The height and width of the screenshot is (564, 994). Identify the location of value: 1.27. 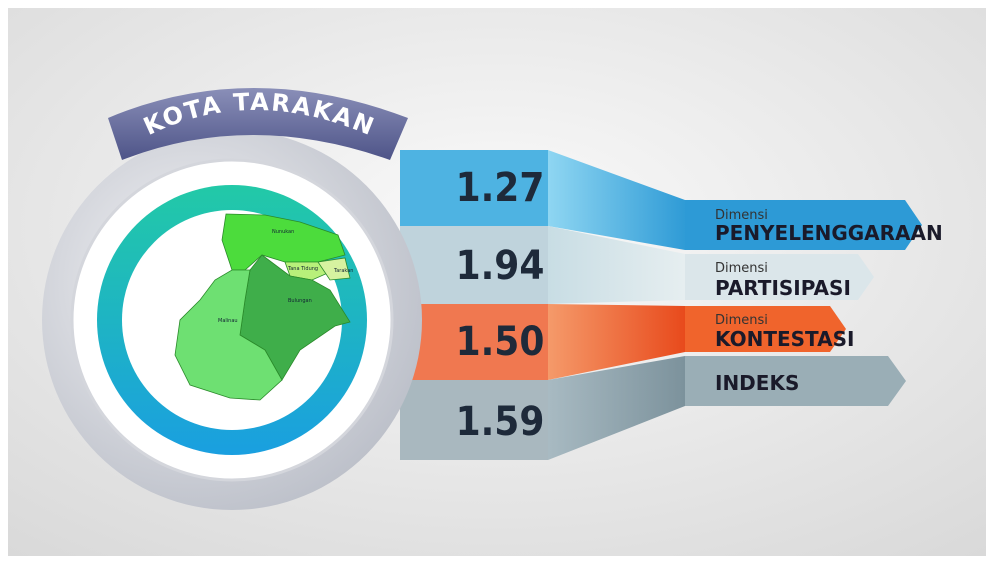
(500, 188).